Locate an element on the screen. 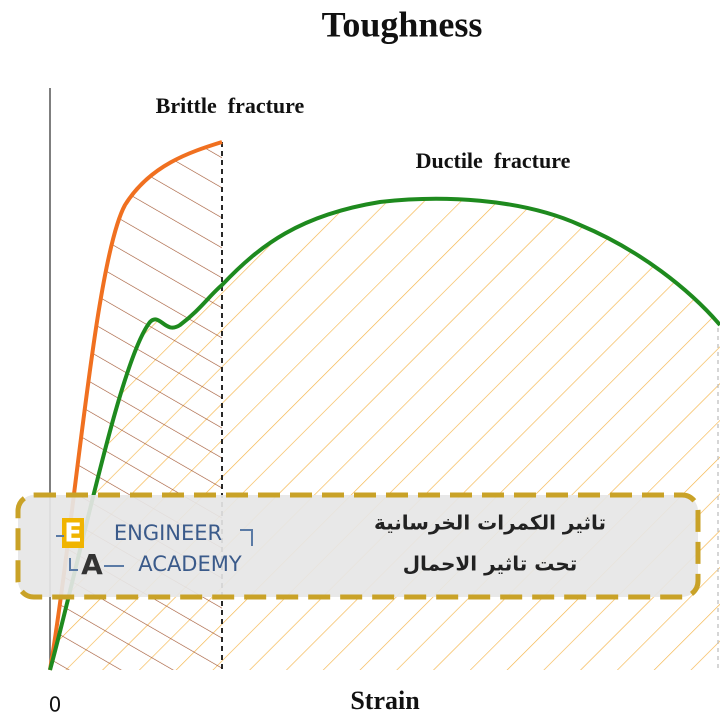 Image resolution: width=720 pixels, height=720 pixels. logo-a: A is located at coordinates (92, 564).